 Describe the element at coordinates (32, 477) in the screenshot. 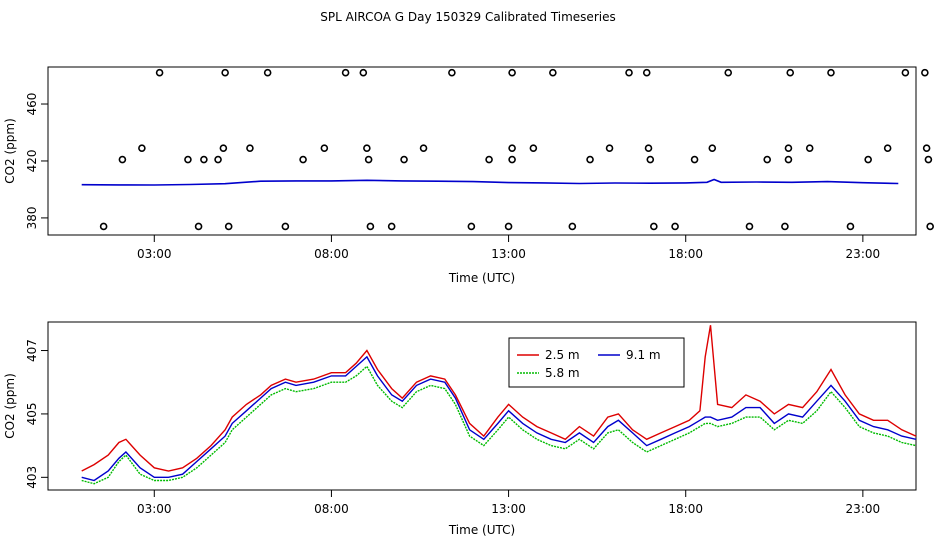

I see `y-tick-label: 403` at that location.